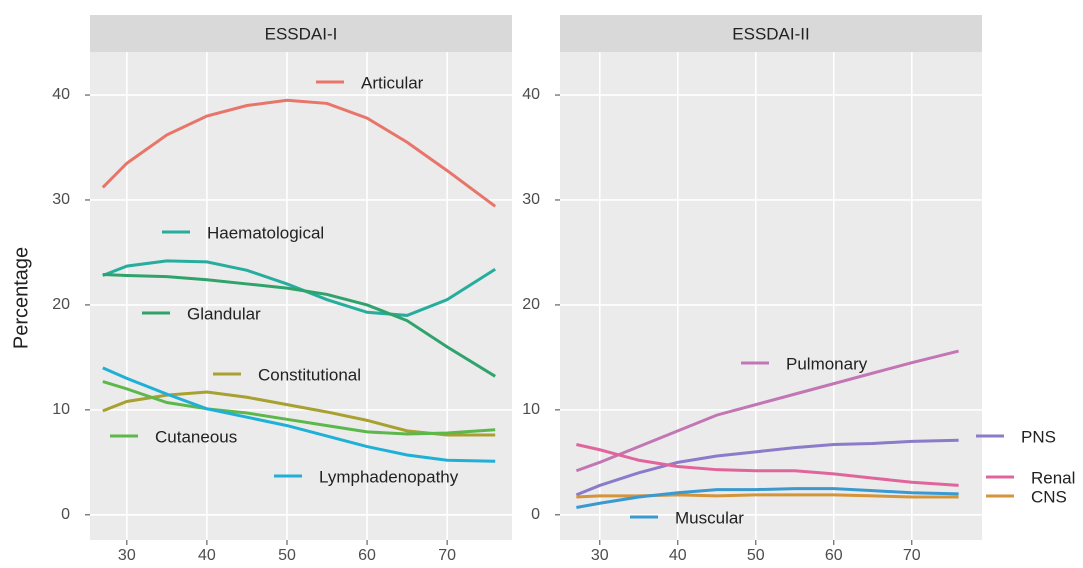 The height and width of the screenshot is (568, 1083). I want to click on legend-label: Muscular, so click(709, 517).